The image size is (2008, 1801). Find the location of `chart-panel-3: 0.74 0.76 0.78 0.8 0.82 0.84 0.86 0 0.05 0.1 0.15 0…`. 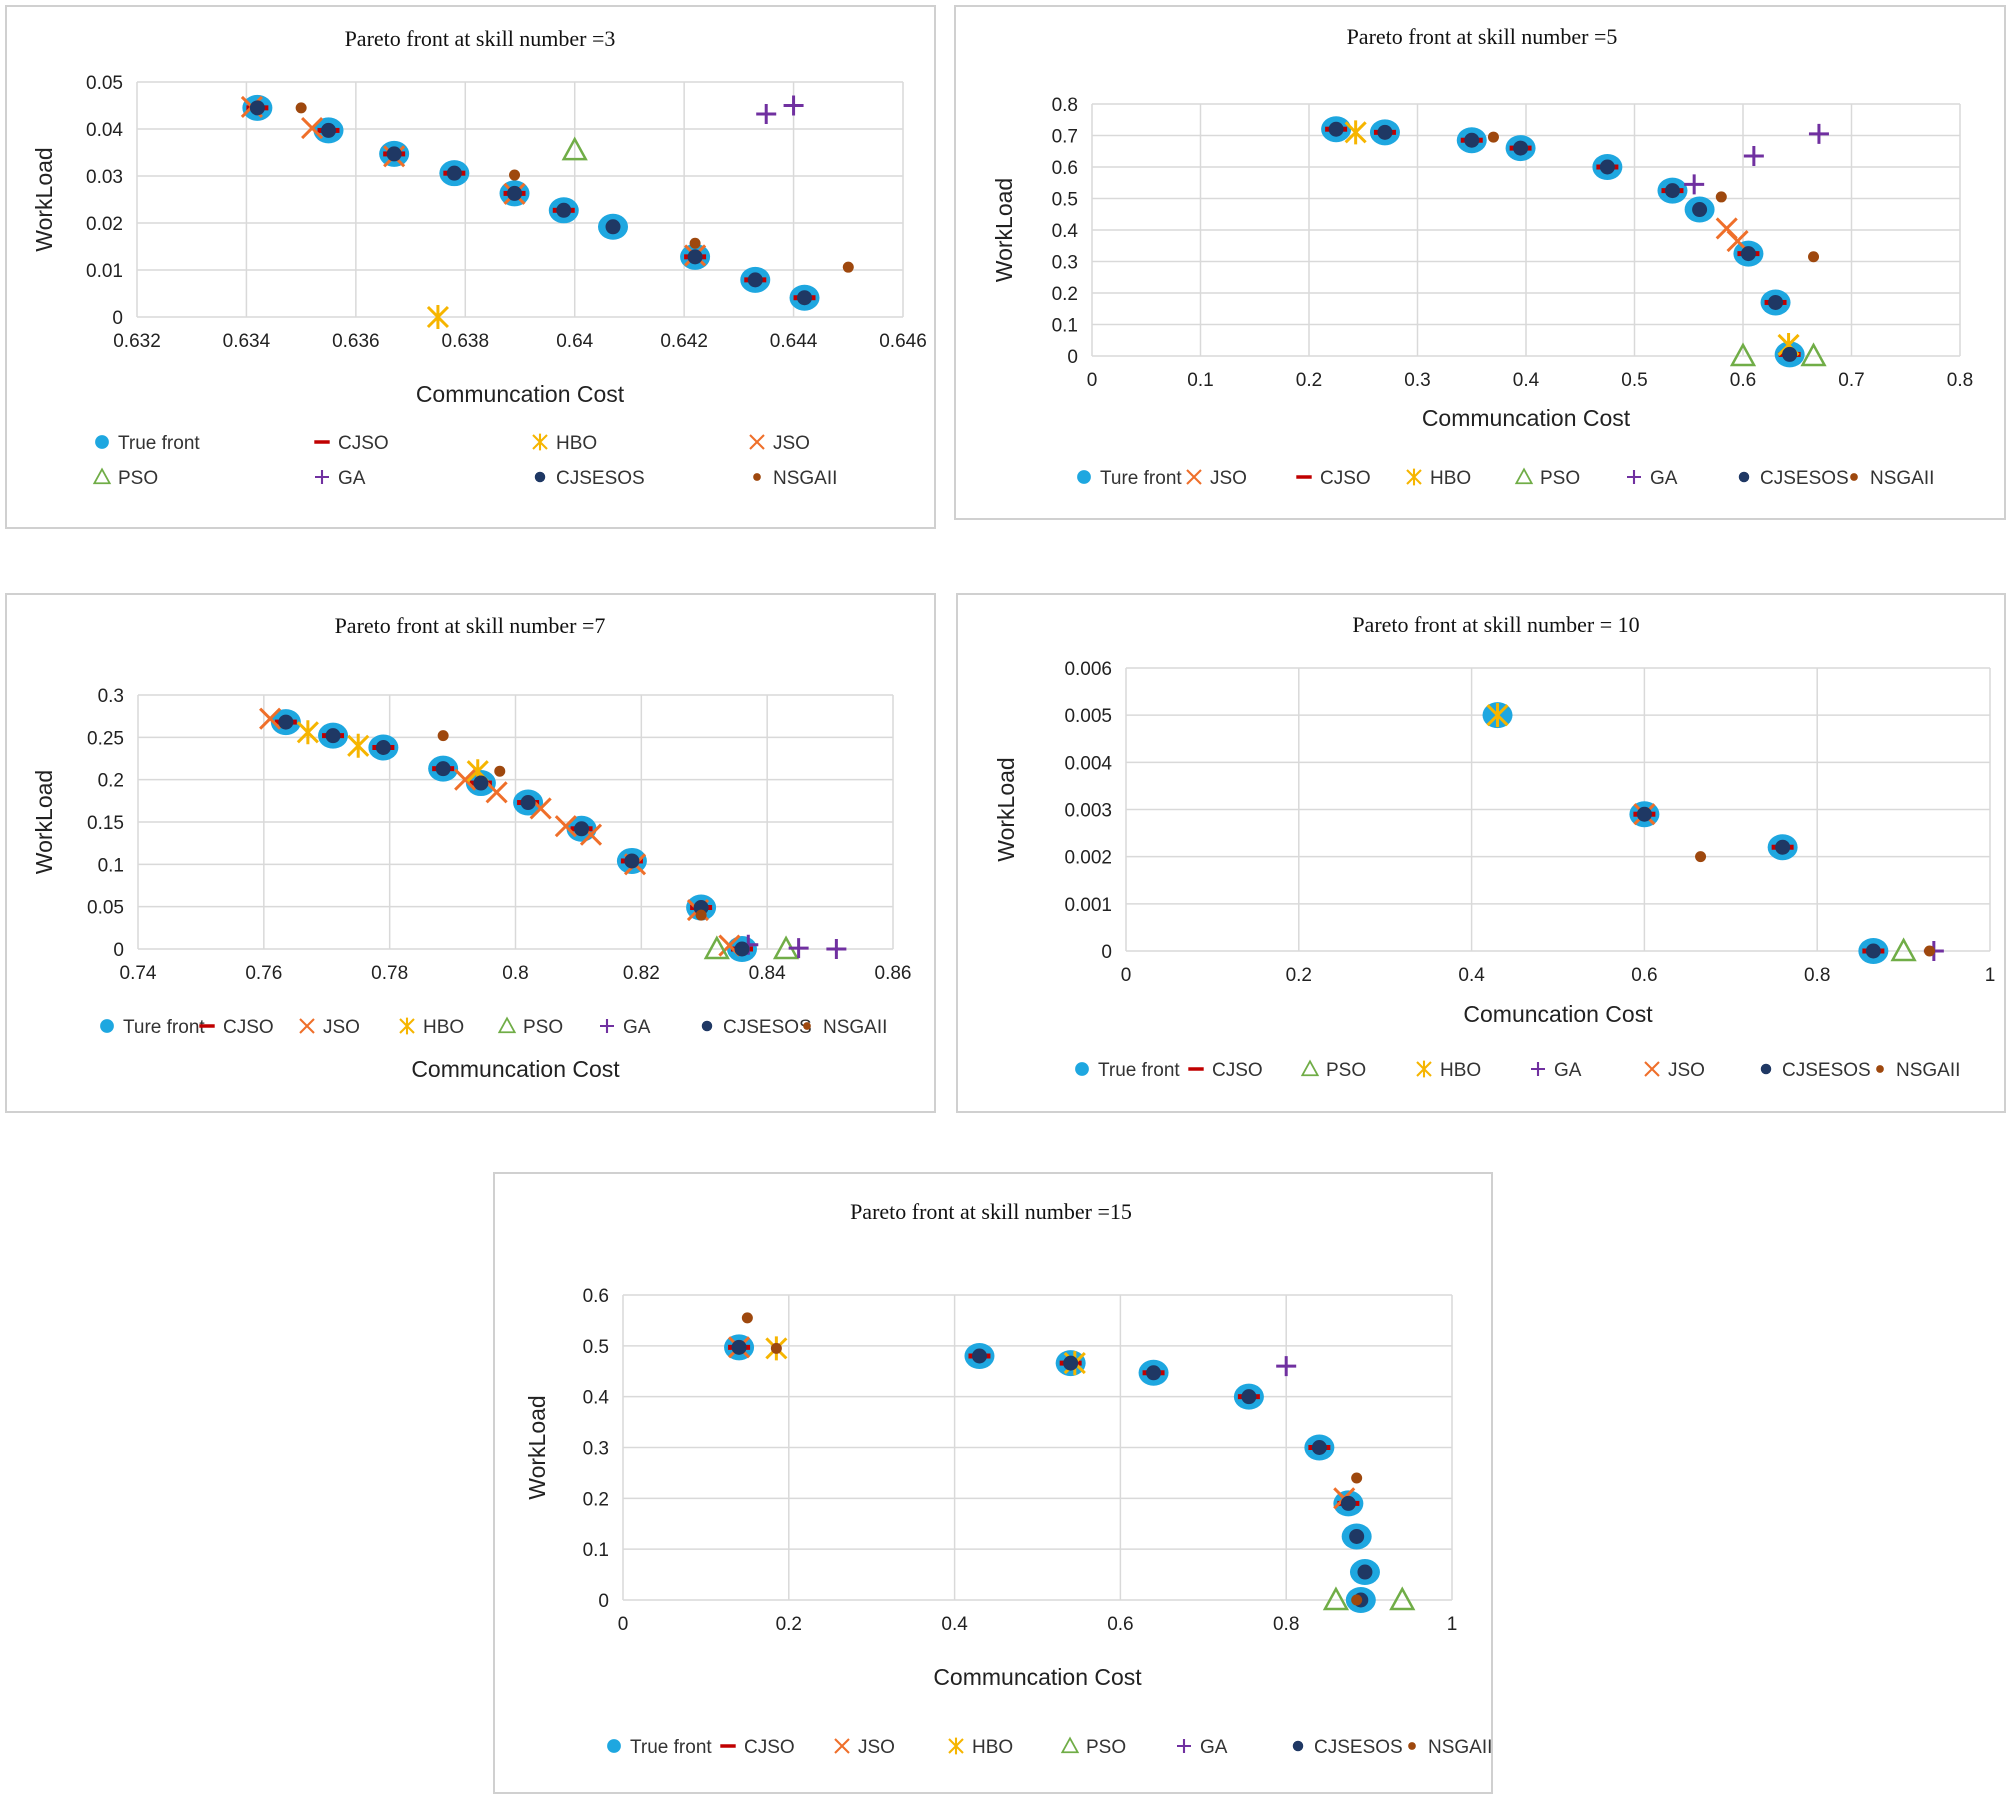

chart-panel-3: 0.74 0.76 0.78 0.8 0.82 0.84 0.86 0 0.05 0.1 0.15 0… is located at coordinates (470, 853).